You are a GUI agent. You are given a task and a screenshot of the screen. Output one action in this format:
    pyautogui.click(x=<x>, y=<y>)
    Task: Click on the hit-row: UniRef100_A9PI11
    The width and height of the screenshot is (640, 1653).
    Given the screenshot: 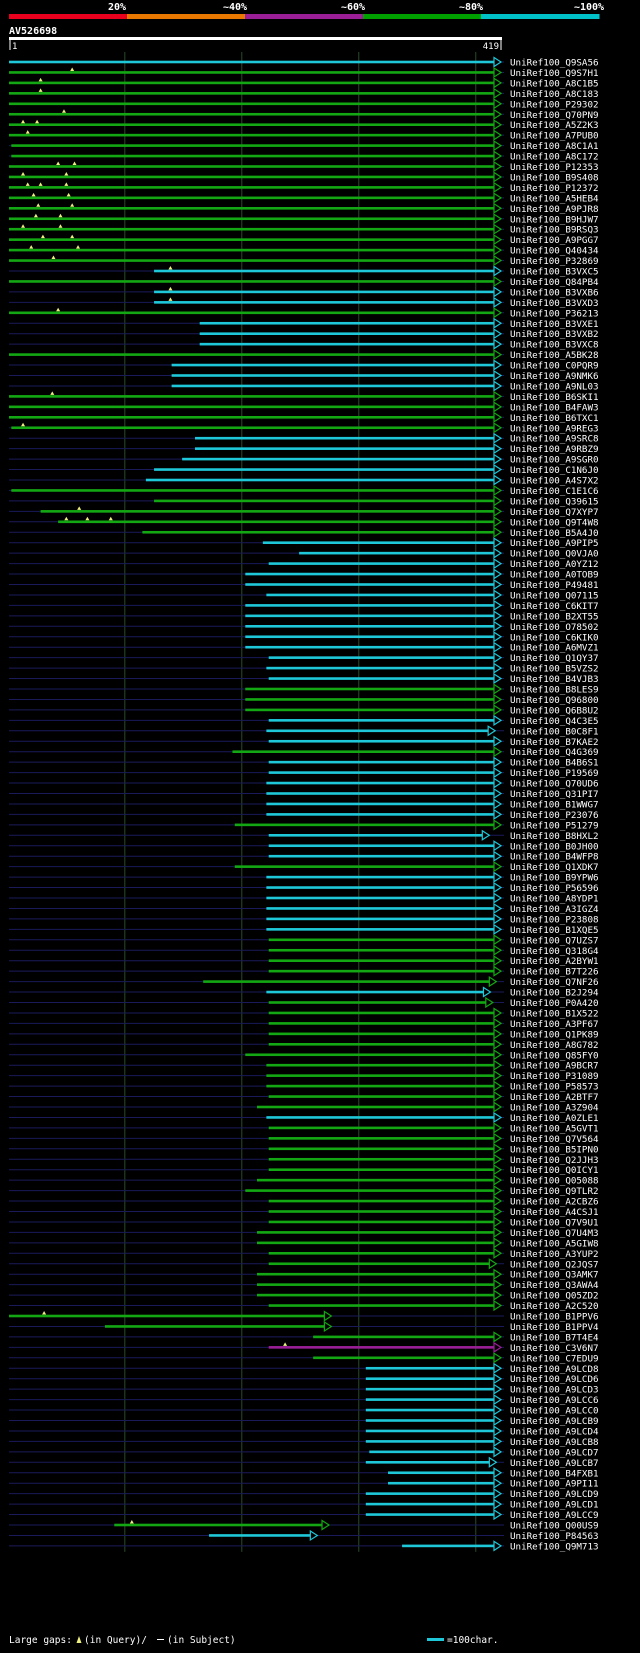 What is the action you would take?
    pyautogui.click(x=304, y=1483)
    